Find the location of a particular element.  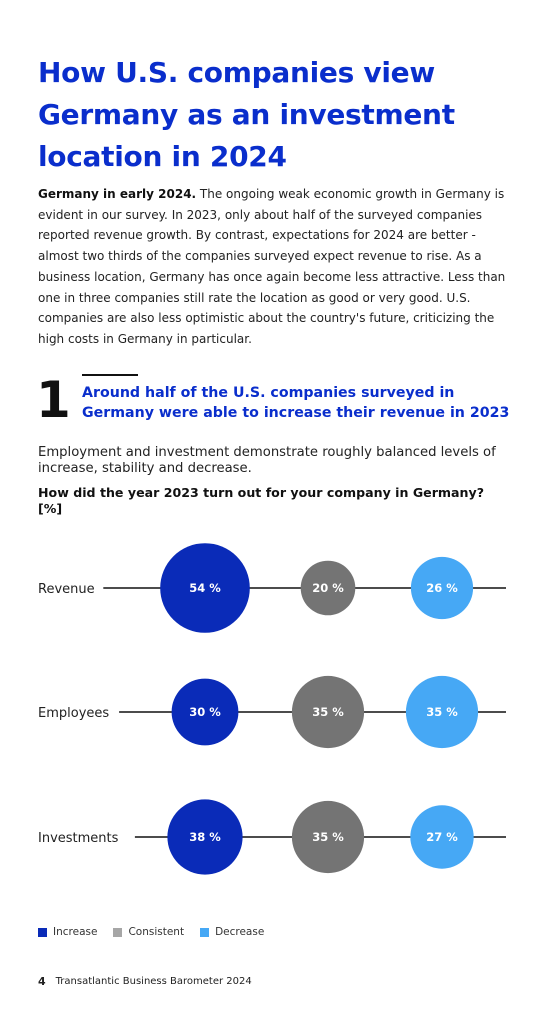

legend-item-increase: Increase is located at coordinates (67, 932).